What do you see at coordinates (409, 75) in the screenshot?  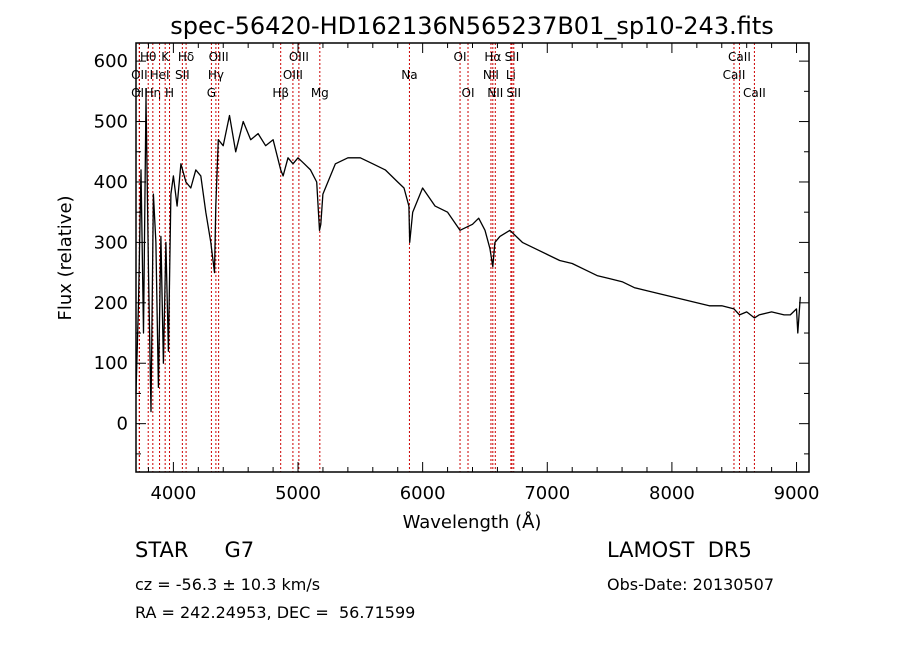 I see `spectral-line-label: Na` at bounding box center [409, 75].